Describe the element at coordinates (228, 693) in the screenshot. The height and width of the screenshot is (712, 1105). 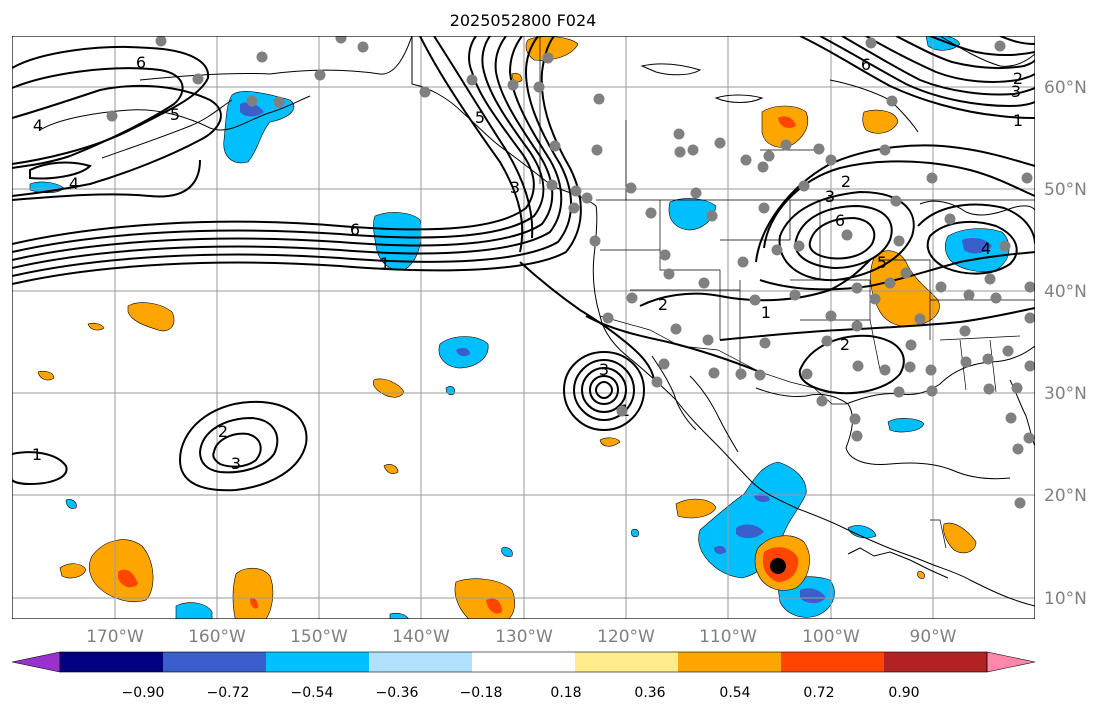
I see `colorbar-tick-label: −0.72` at that location.